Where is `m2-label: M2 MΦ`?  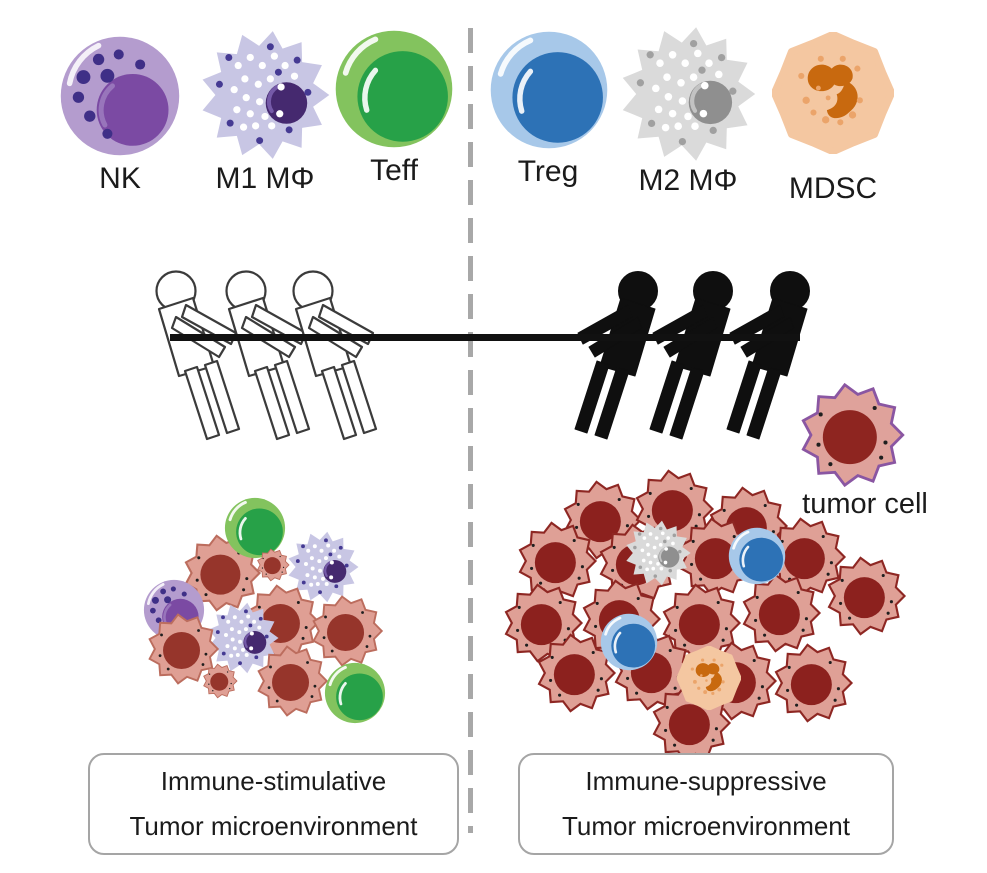 m2-label: M2 MΦ is located at coordinates (688, 180).